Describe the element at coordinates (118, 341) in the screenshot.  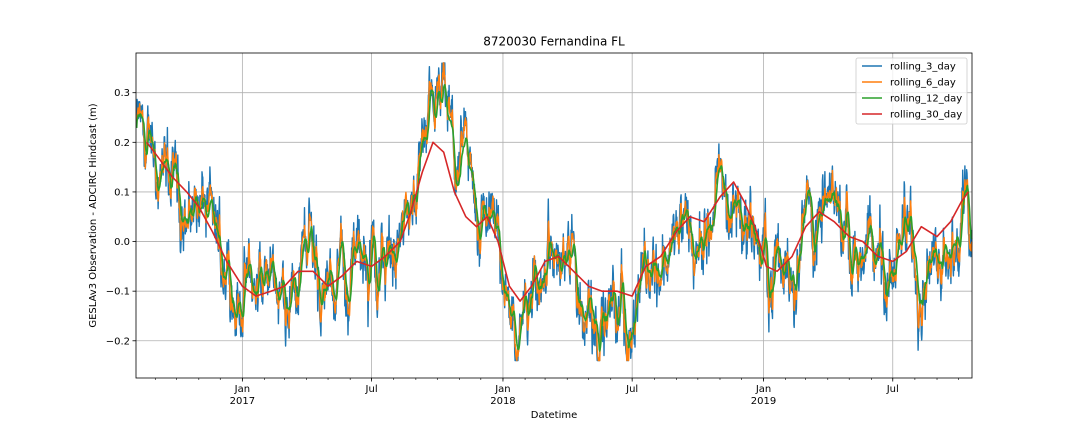
I see `y-tick-label: −0.2` at that location.